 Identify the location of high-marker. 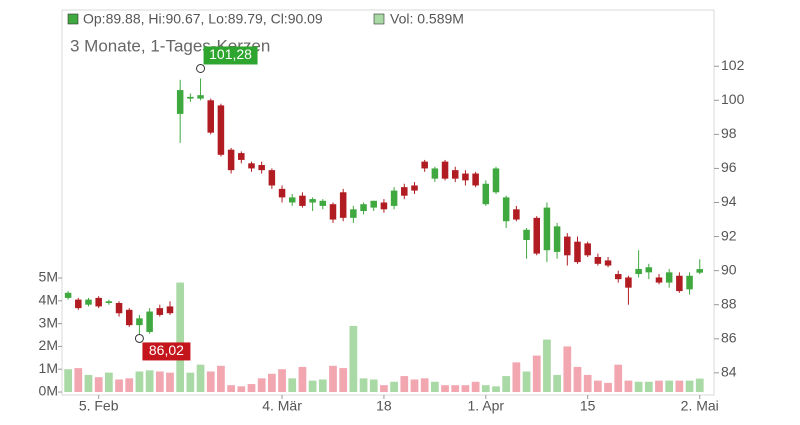
(201, 68).